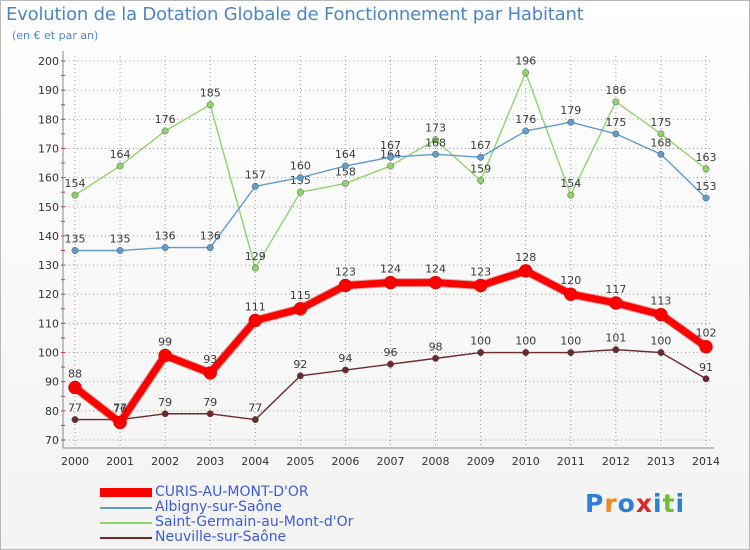  I want to click on data-label: 135, so click(75, 239).